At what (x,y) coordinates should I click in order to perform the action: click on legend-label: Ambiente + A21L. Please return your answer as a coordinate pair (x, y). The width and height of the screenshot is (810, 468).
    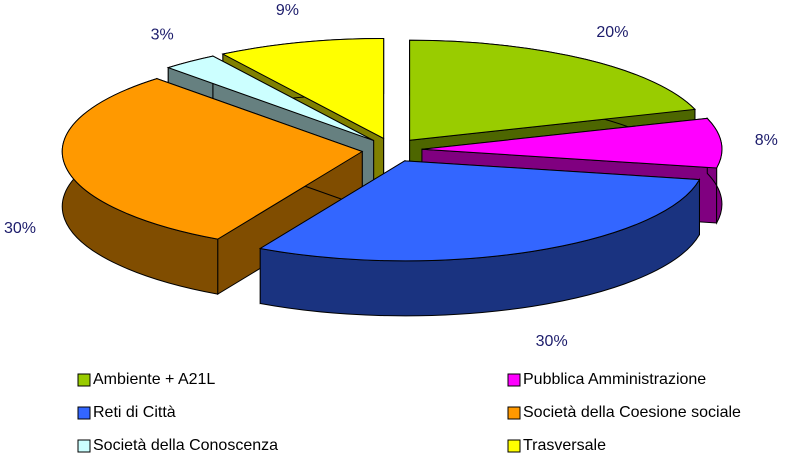
    Looking at the image, I should click on (154, 379).